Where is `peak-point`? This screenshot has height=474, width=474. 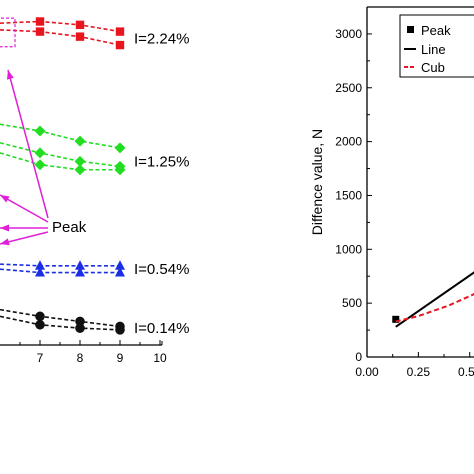
peak-point is located at coordinates (396, 319).